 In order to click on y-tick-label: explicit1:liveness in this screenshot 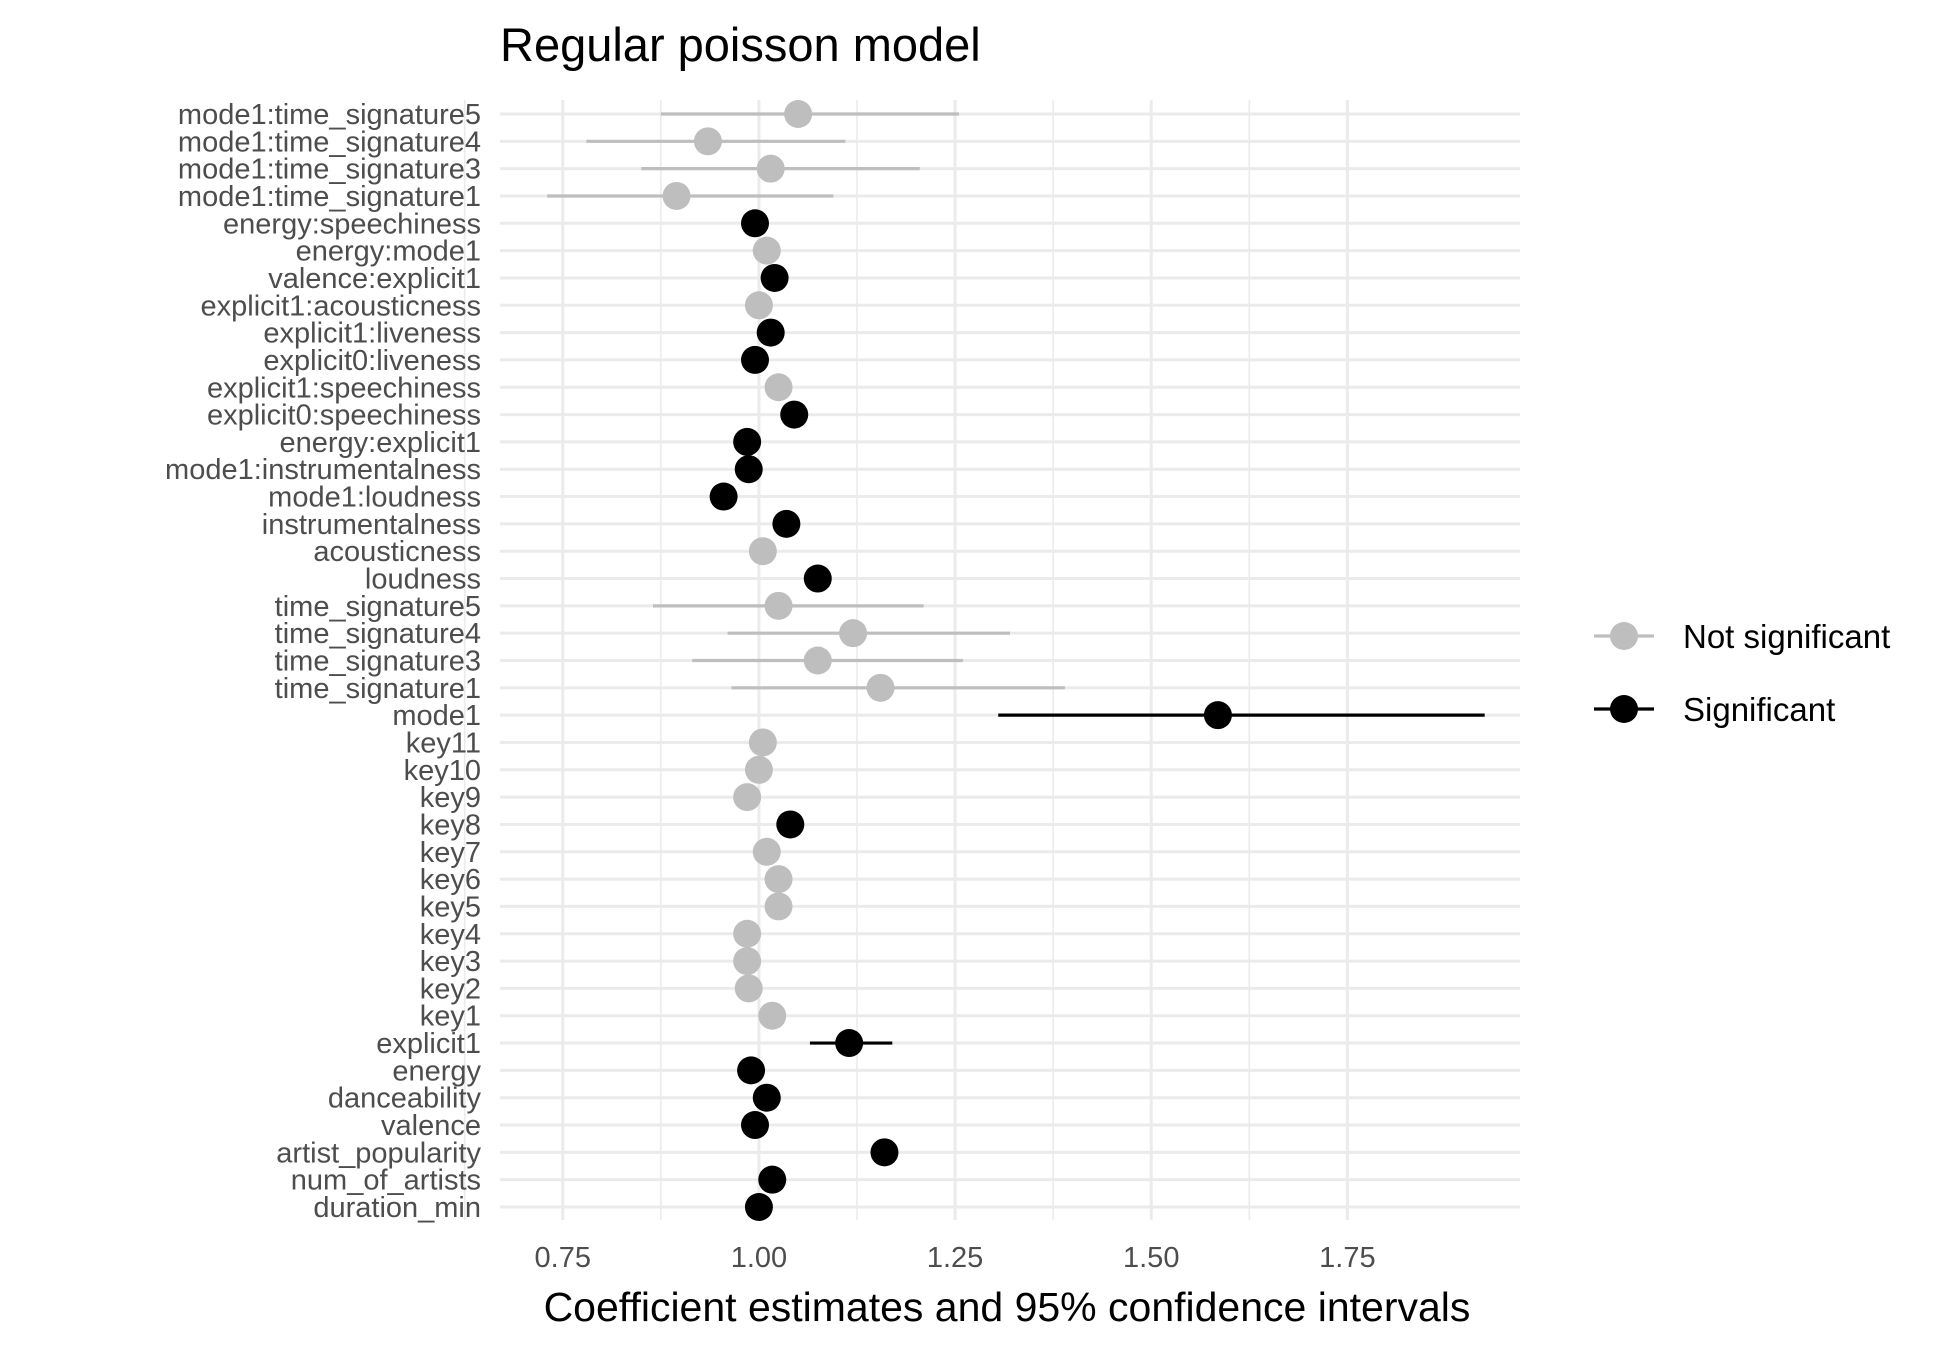, I will do `click(372, 334)`.